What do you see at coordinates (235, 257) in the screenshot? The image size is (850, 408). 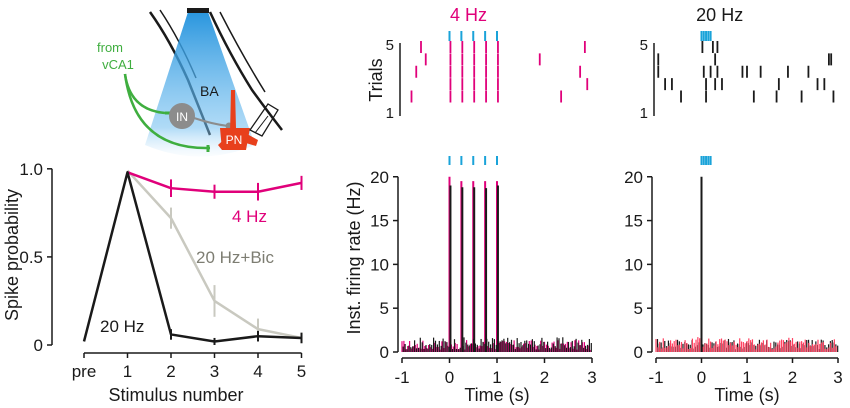 I see `series-label-20hz-bic: 20 Hz+Bic` at bounding box center [235, 257].